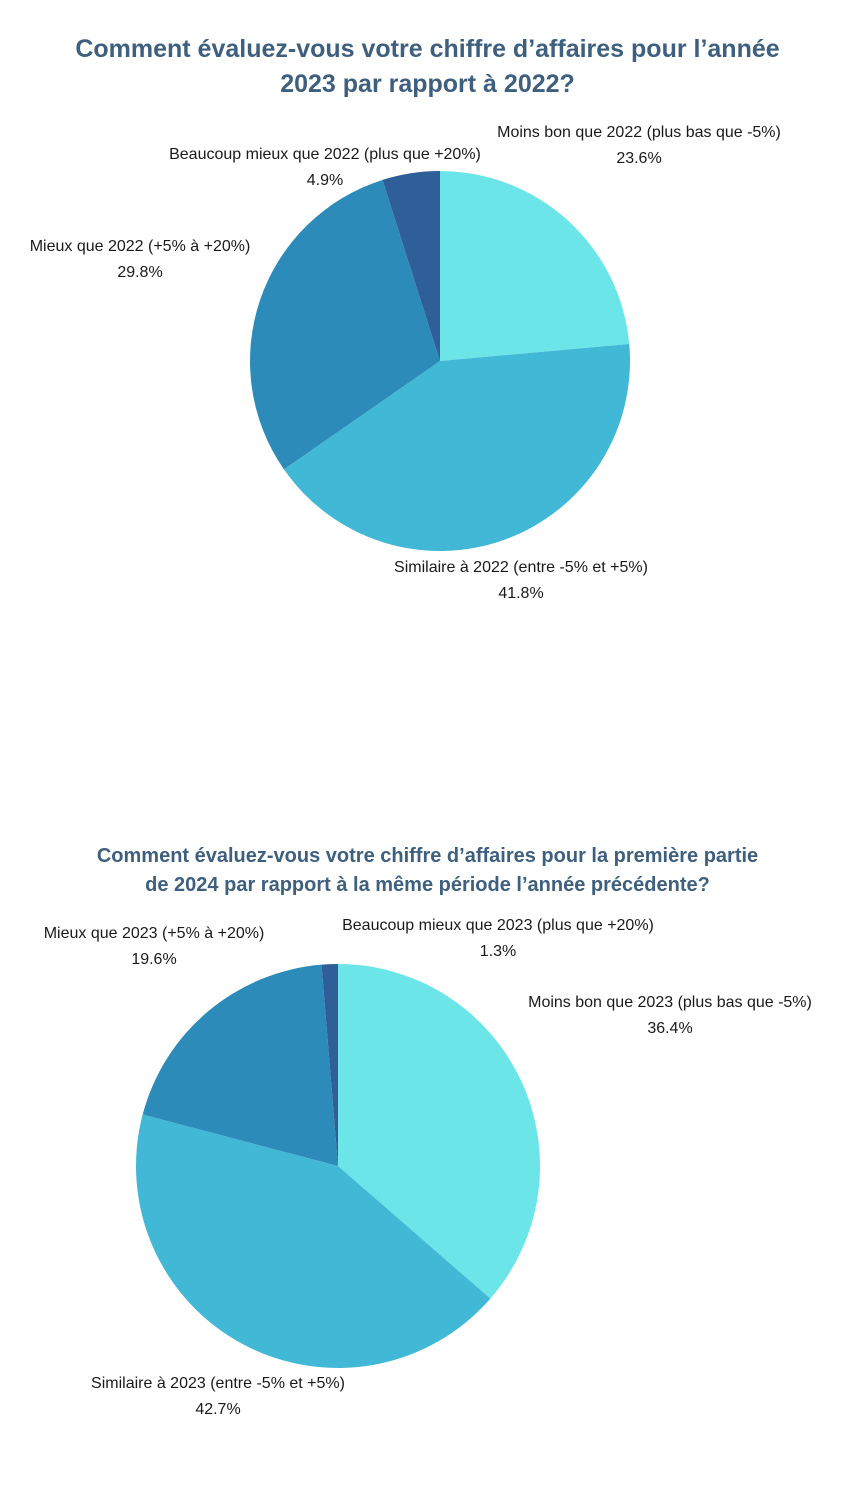 The height and width of the screenshot is (1498, 855). What do you see at coordinates (670, 1028) in the screenshot?
I see `slice-value-text: 36.4%` at bounding box center [670, 1028].